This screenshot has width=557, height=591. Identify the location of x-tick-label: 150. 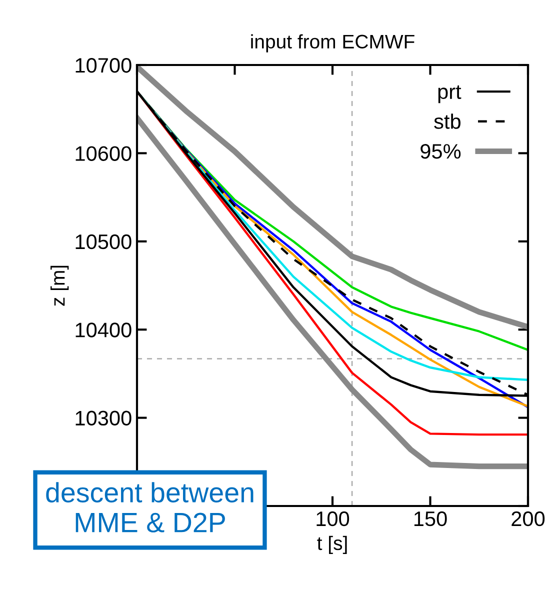
(430, 518).